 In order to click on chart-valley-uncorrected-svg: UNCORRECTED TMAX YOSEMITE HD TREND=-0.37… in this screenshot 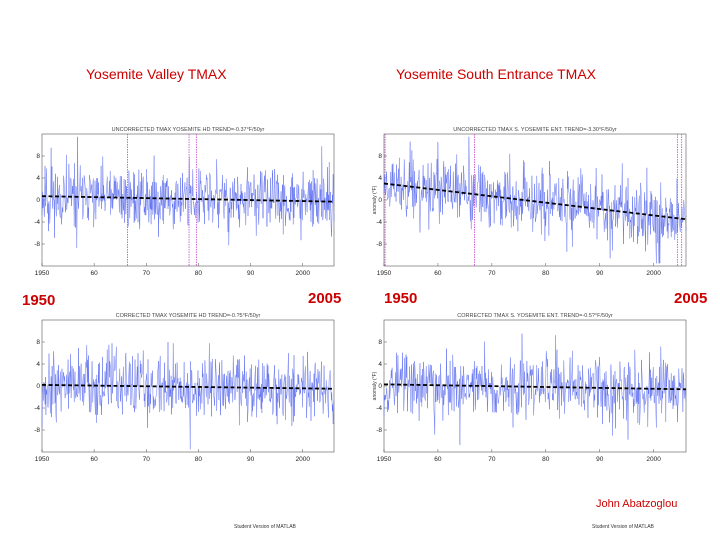, I will do `click(184, 202)`.